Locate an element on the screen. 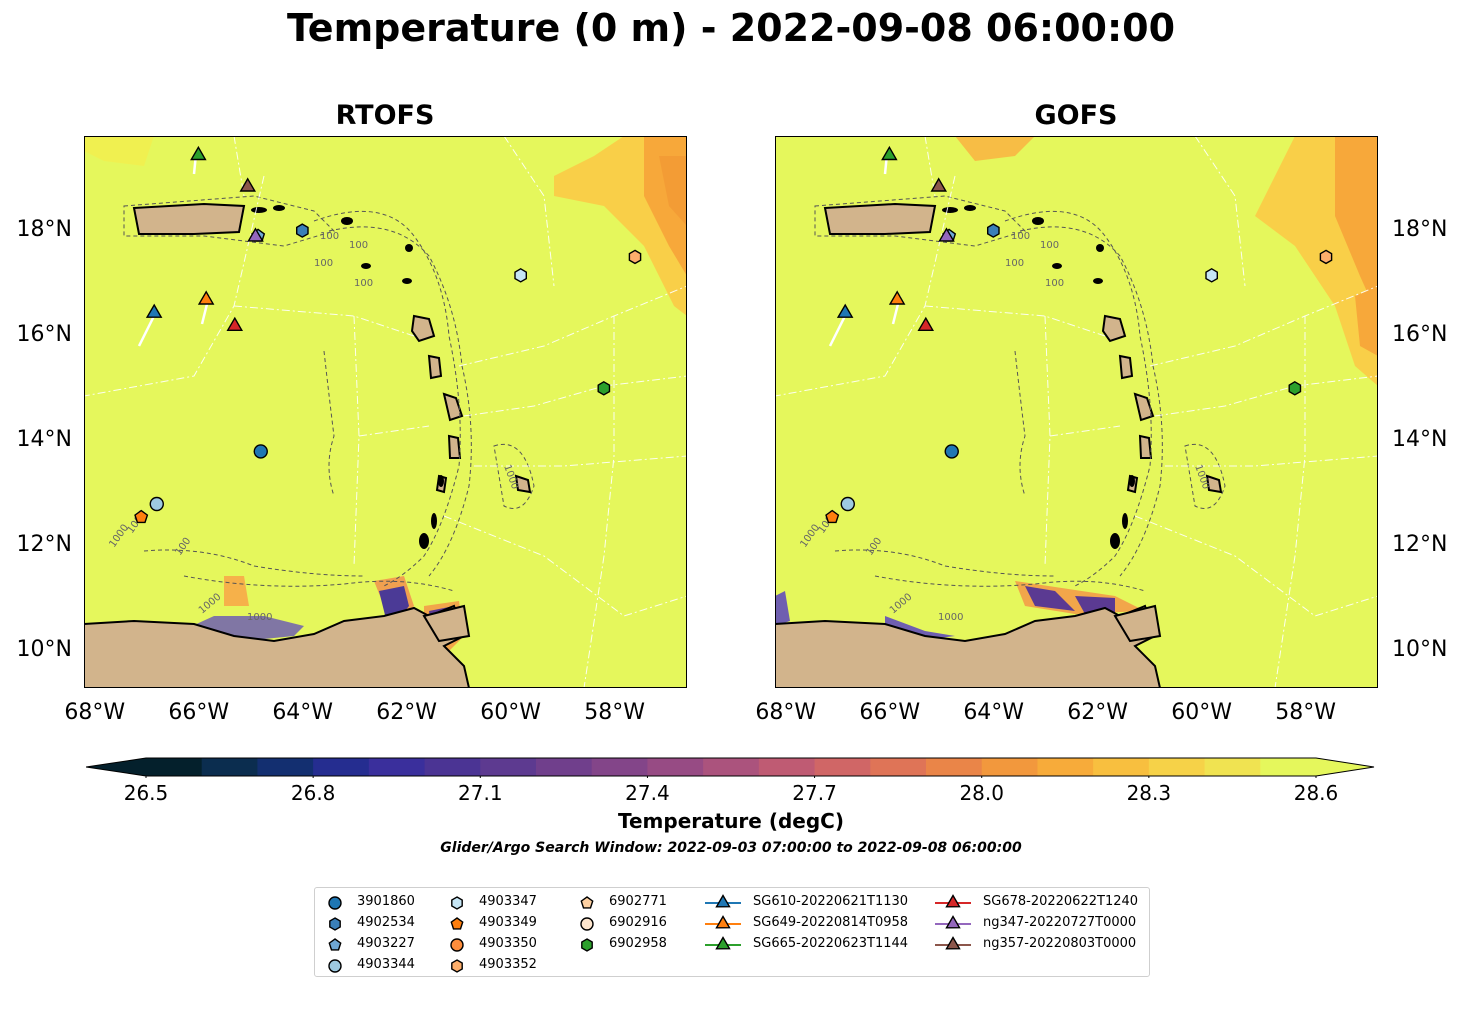 This screenshot has height=1014, width=1462. colorbar-tick-label: 26.5 is located at coordinates (146, 793).